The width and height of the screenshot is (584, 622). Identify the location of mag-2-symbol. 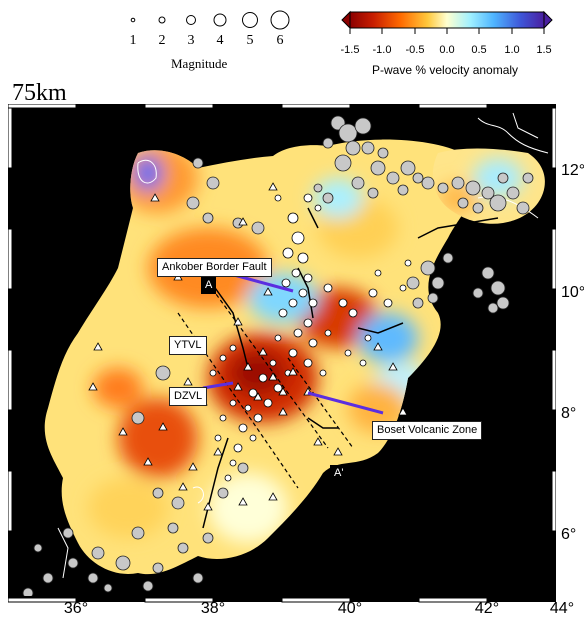
(162, 20).